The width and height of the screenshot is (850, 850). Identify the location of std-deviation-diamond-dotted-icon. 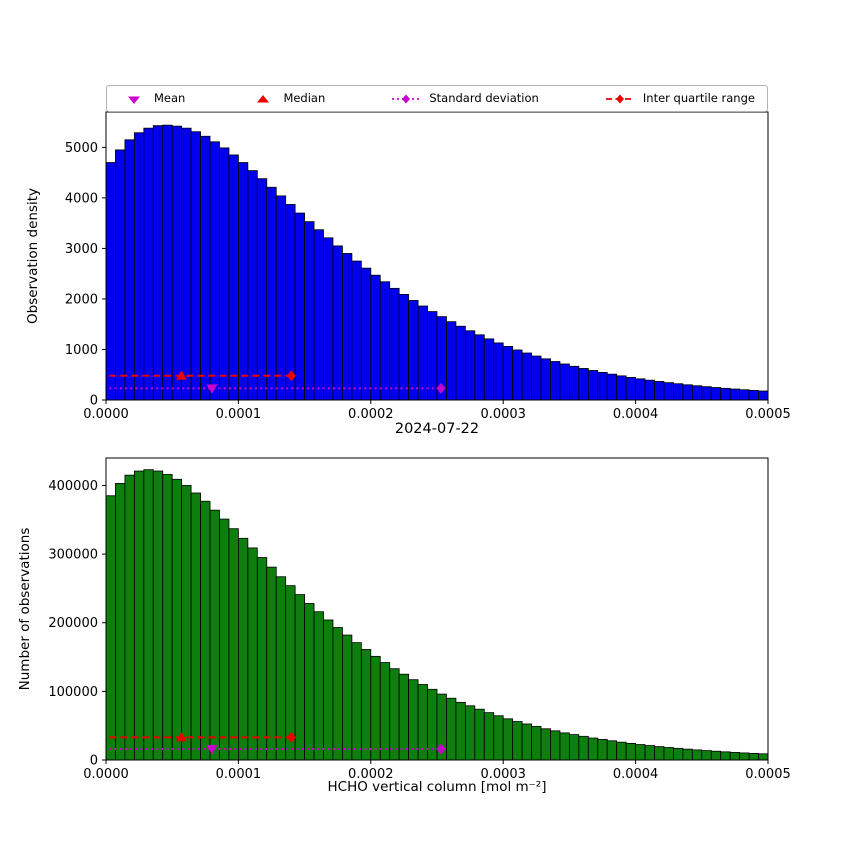
(406, 98).